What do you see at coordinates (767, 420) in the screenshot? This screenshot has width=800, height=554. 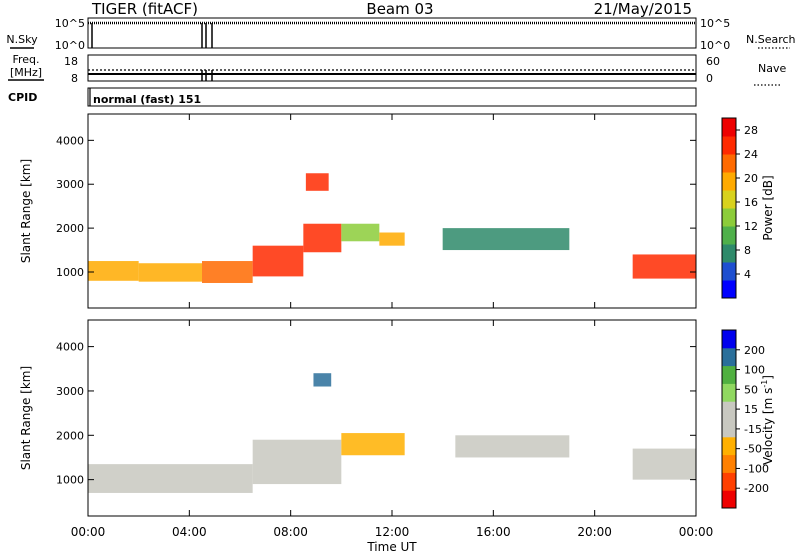 I see `velocity-colorbar-label: Velocity [m s-1]` at bounding box center [767, 420].